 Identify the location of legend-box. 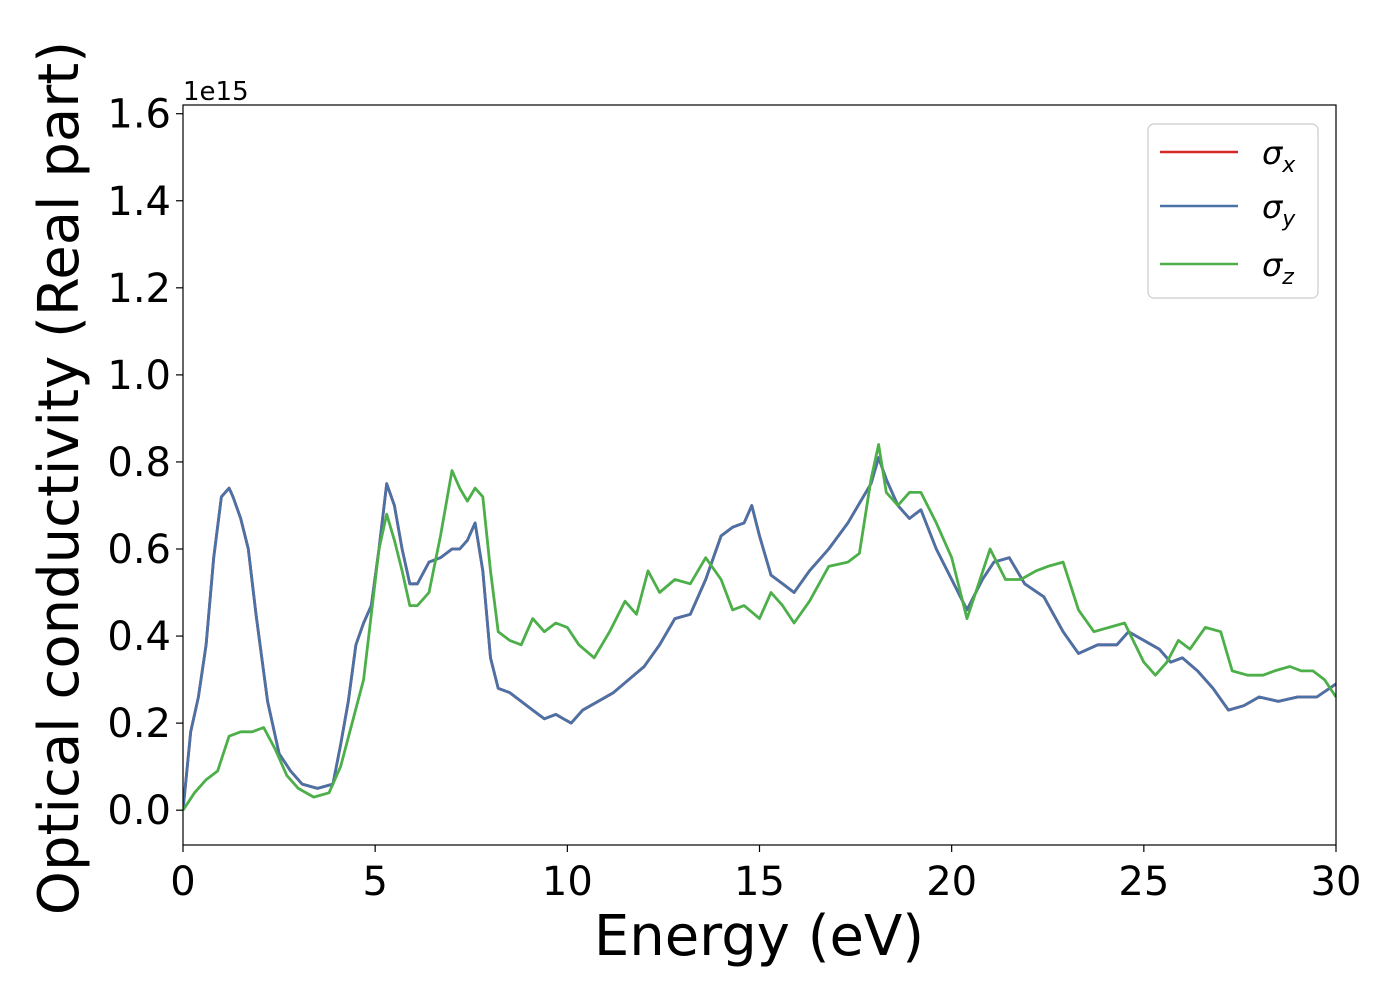
(1233, 211).